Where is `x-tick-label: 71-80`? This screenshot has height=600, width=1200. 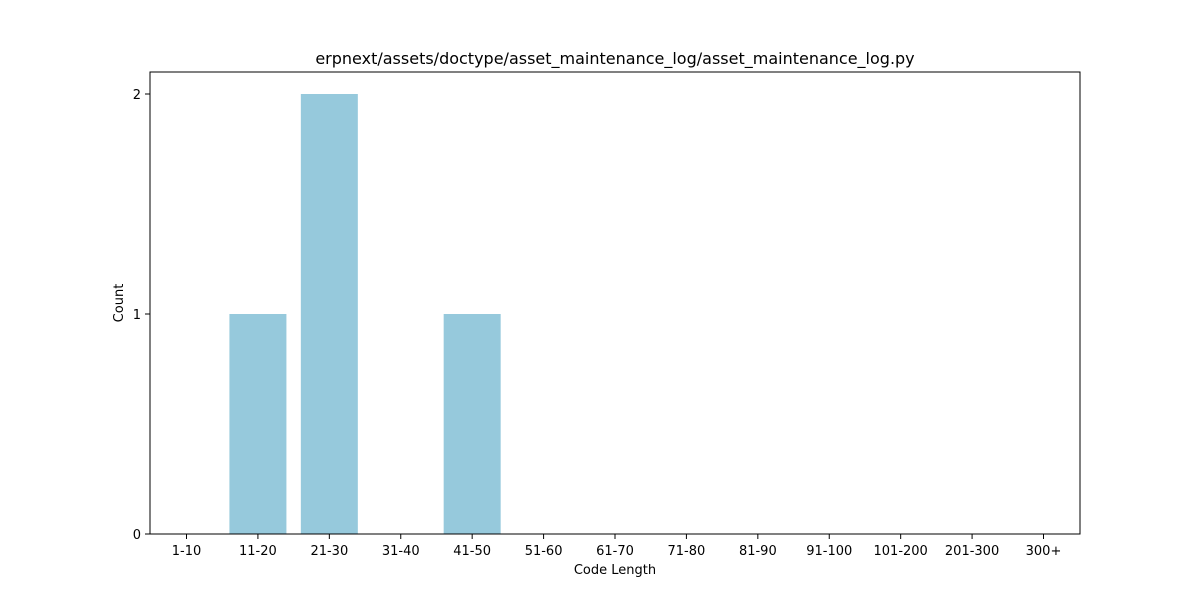
x-tick-label: 71-80 is located at coordinates (687, 551).